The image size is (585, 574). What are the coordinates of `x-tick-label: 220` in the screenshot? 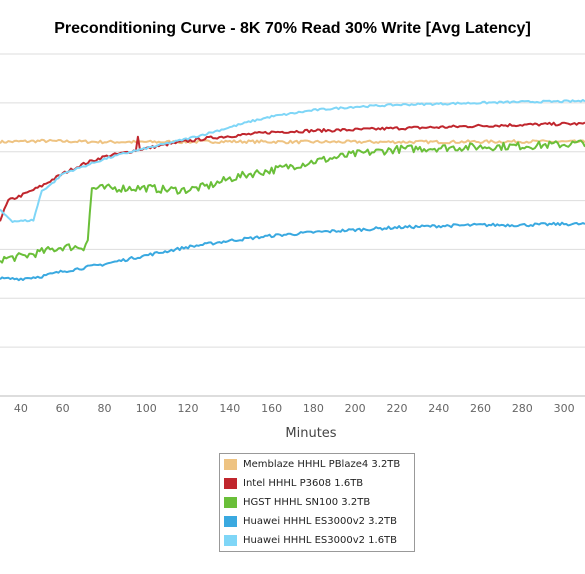 It's located at (396, 408).